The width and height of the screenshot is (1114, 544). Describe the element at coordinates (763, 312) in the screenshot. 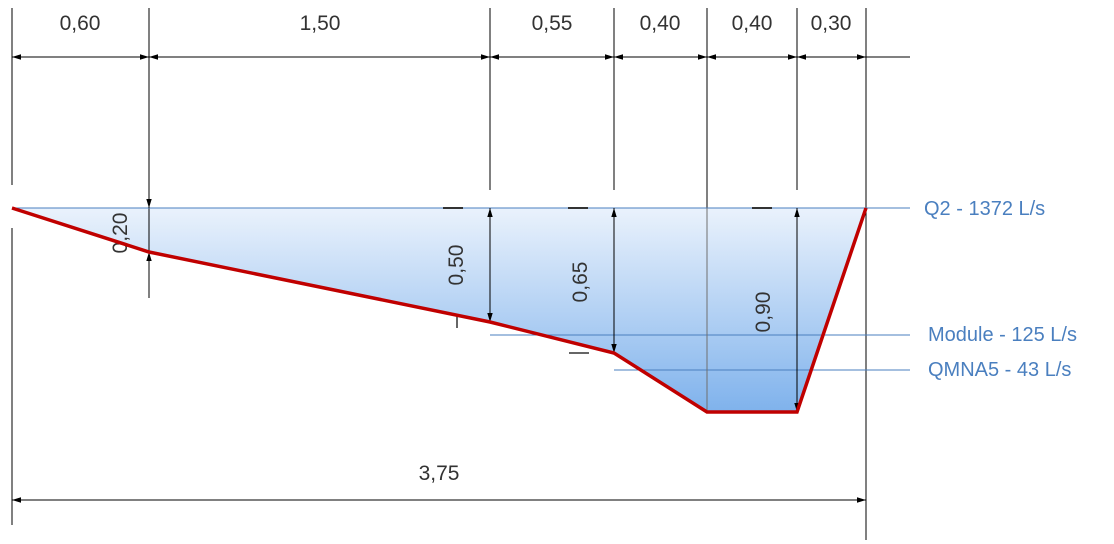

I see `depth-label-d4: 0,90` at that location.